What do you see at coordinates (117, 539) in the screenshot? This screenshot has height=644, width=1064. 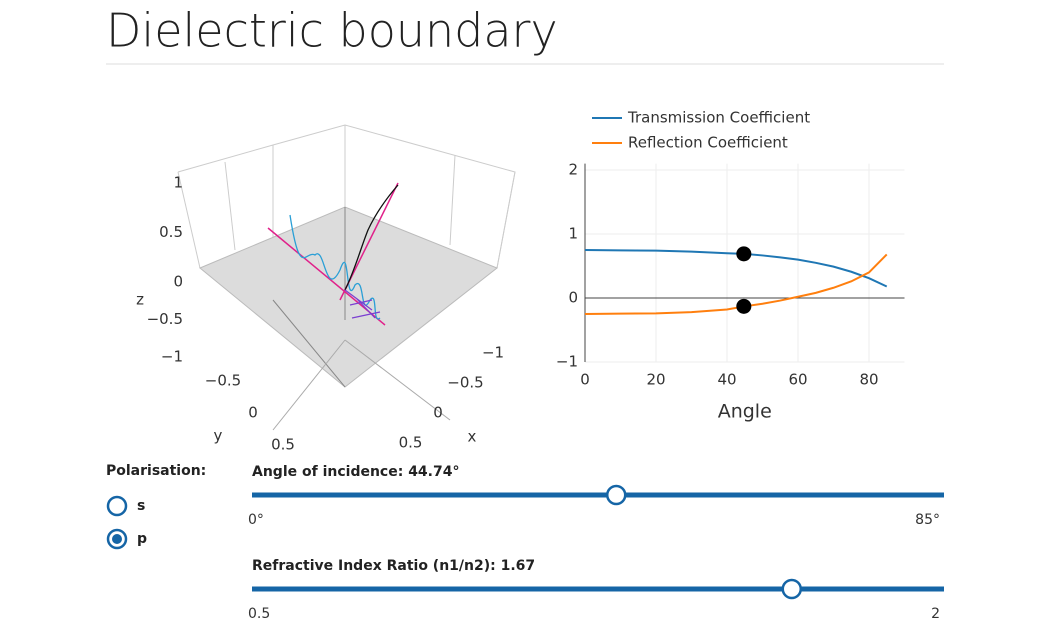 I see `radio-dot` at bounding box center [117, 539].